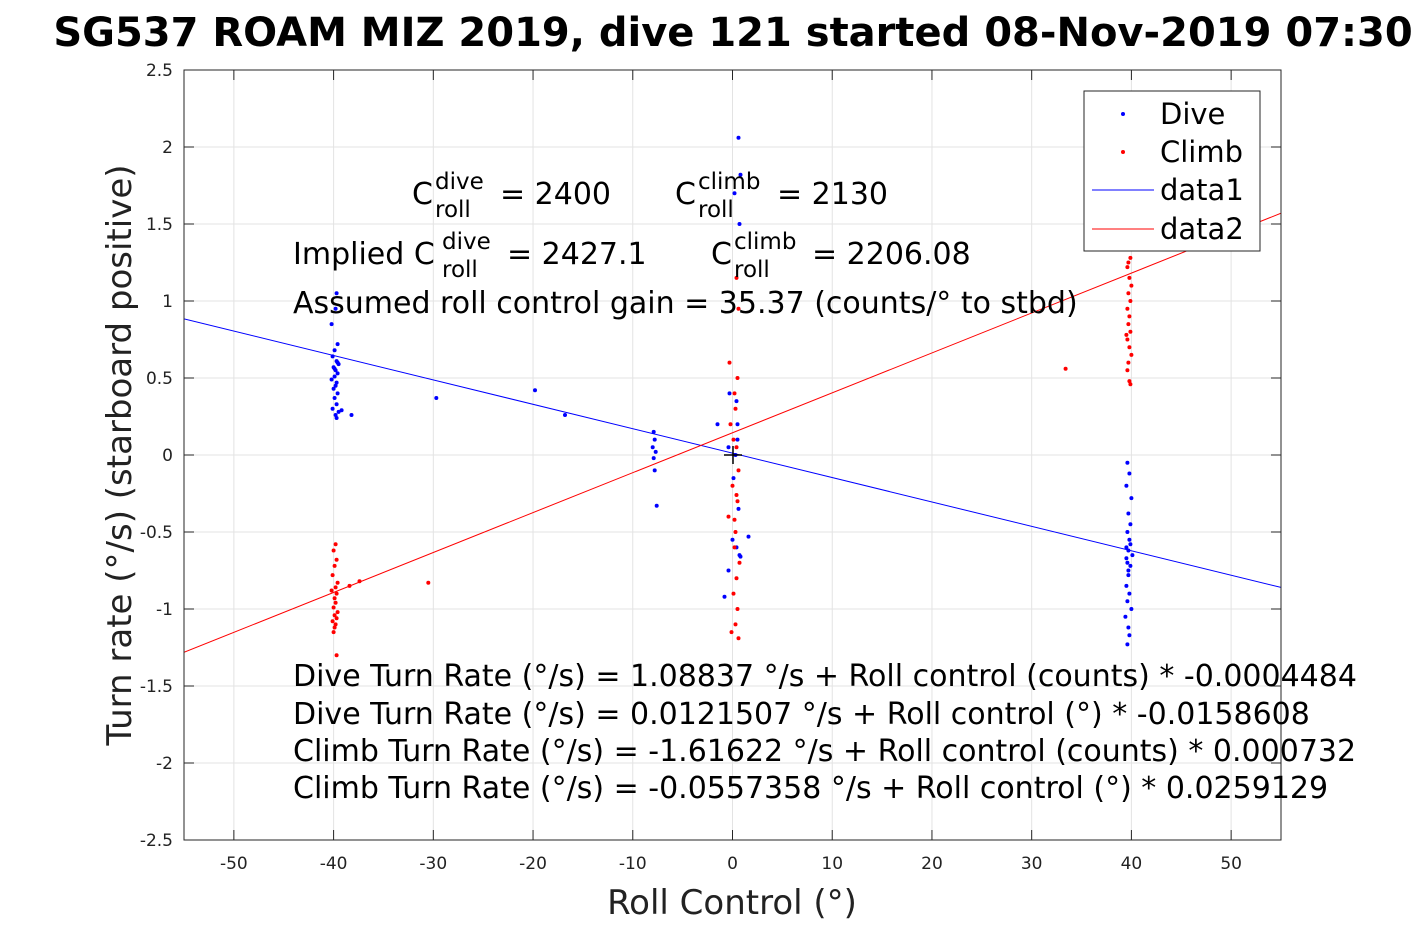  I want to click on x-tick-label-20: -20, so click(533, 864).